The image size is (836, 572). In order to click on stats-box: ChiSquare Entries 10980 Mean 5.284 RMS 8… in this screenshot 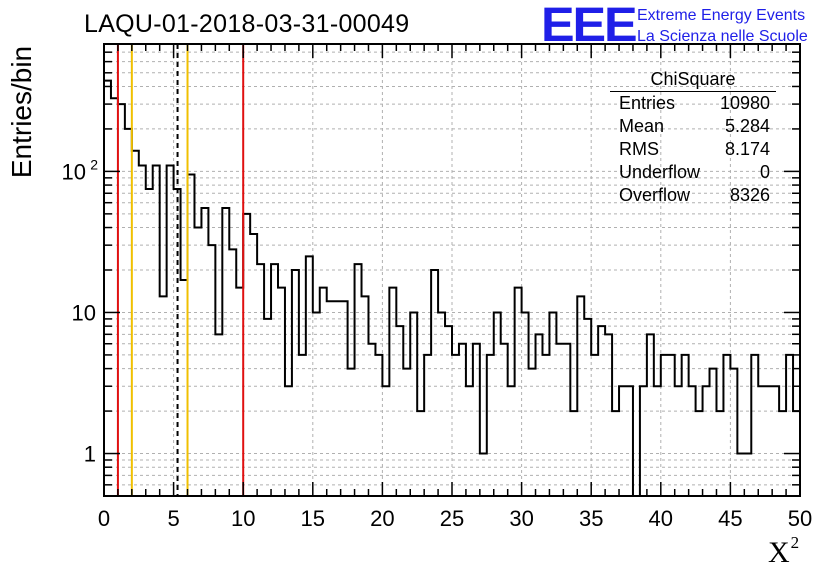, I will do `click(693, 137)`.